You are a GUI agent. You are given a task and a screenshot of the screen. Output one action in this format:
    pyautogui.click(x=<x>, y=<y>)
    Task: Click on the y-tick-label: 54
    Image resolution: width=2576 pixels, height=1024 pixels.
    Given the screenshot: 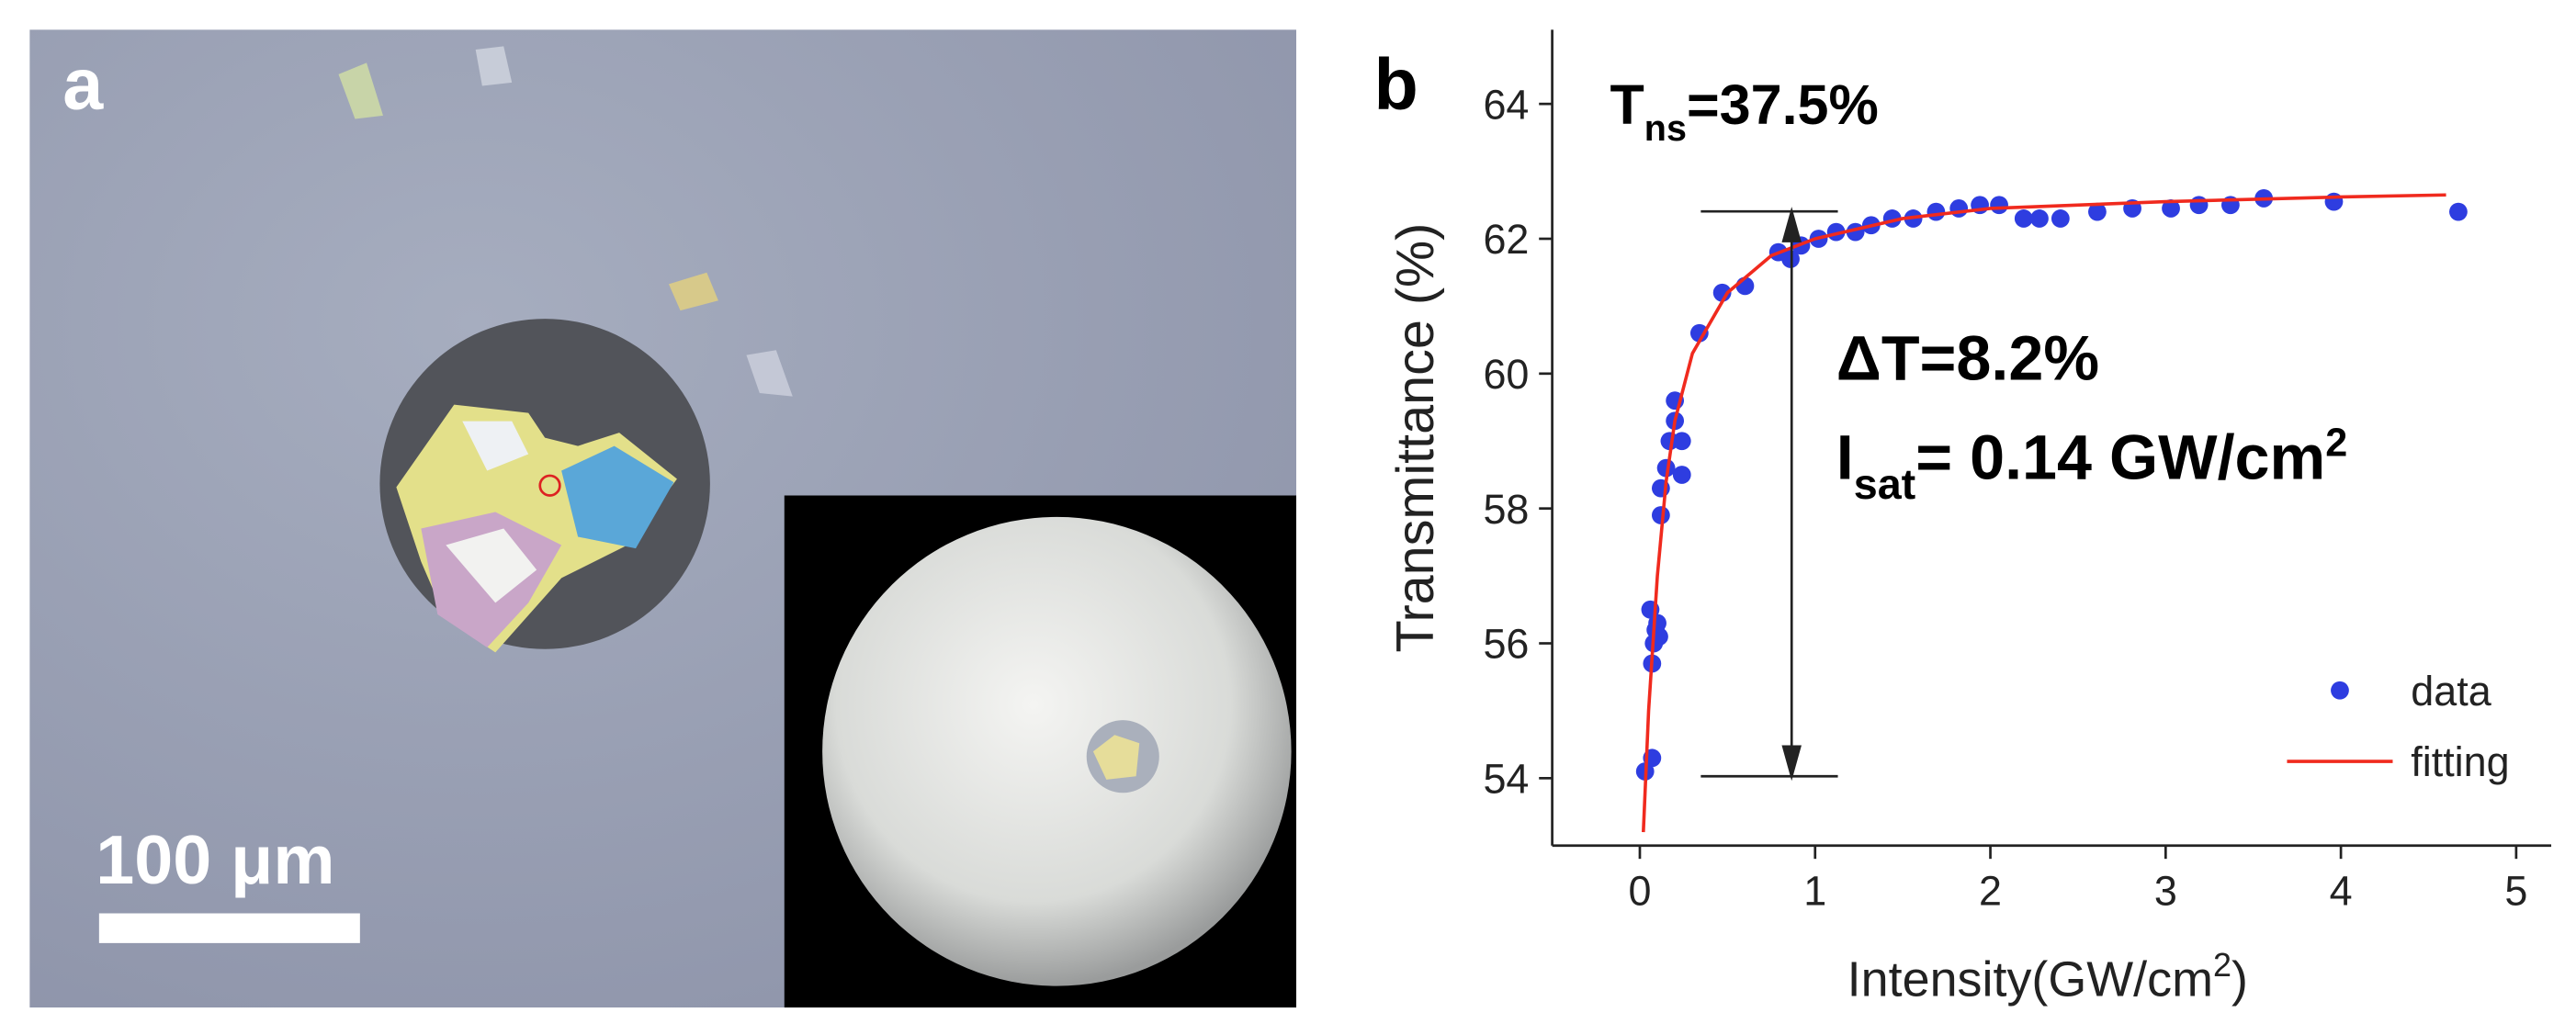 What is the action you would take?
    pyautogui.click(x=1506, y=779)
    